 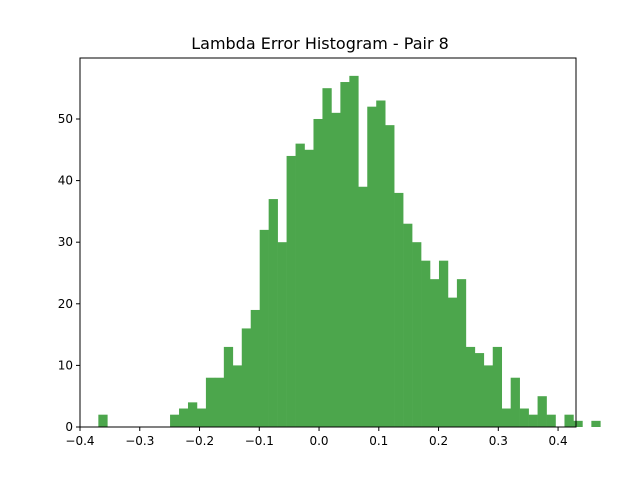 I want to click on y-axis-ticks: 0 10 20 30 40 50, so click(x=69, y=273).